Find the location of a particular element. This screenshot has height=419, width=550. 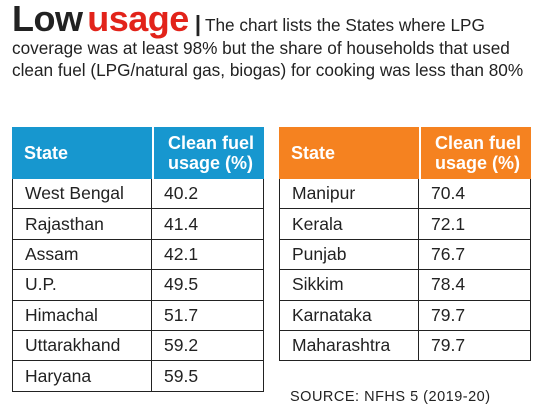

value-cell: 76.7 is located at coordinates (475, 254).